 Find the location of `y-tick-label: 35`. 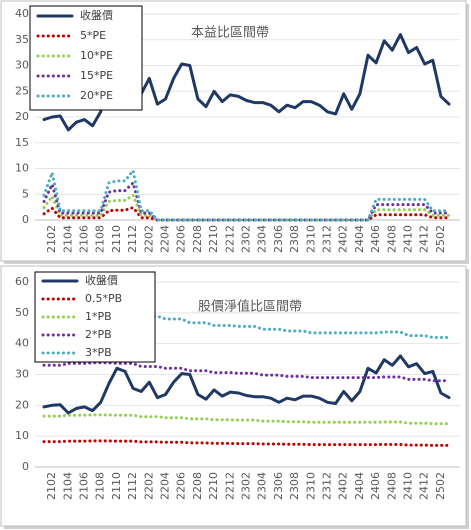

y-tick-label: 35 is located at coordinates (22, 39).